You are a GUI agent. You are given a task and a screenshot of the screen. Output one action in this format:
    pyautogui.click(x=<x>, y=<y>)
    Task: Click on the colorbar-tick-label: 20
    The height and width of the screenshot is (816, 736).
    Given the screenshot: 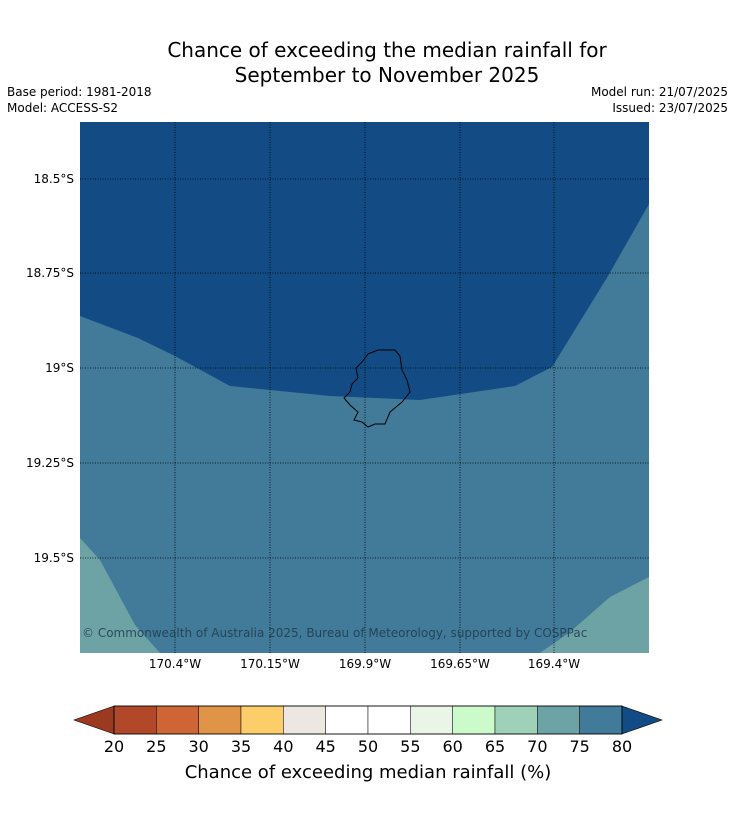 What is the action you would take?
    pyautogui.click(x=114, y=746)
    